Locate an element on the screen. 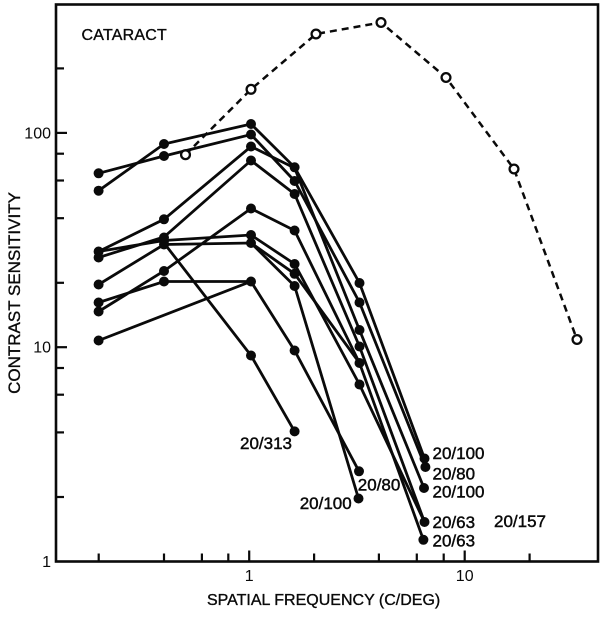 The width and height of the screenshot is (604, 619). svg-text: 100 is located at coordinates (37, 134).